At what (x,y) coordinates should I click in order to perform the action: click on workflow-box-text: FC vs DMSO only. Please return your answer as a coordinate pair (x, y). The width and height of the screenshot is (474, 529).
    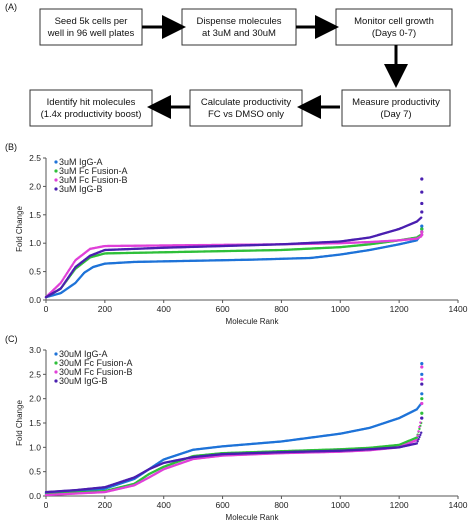
    Looking at the image, I should click on (246, 114).